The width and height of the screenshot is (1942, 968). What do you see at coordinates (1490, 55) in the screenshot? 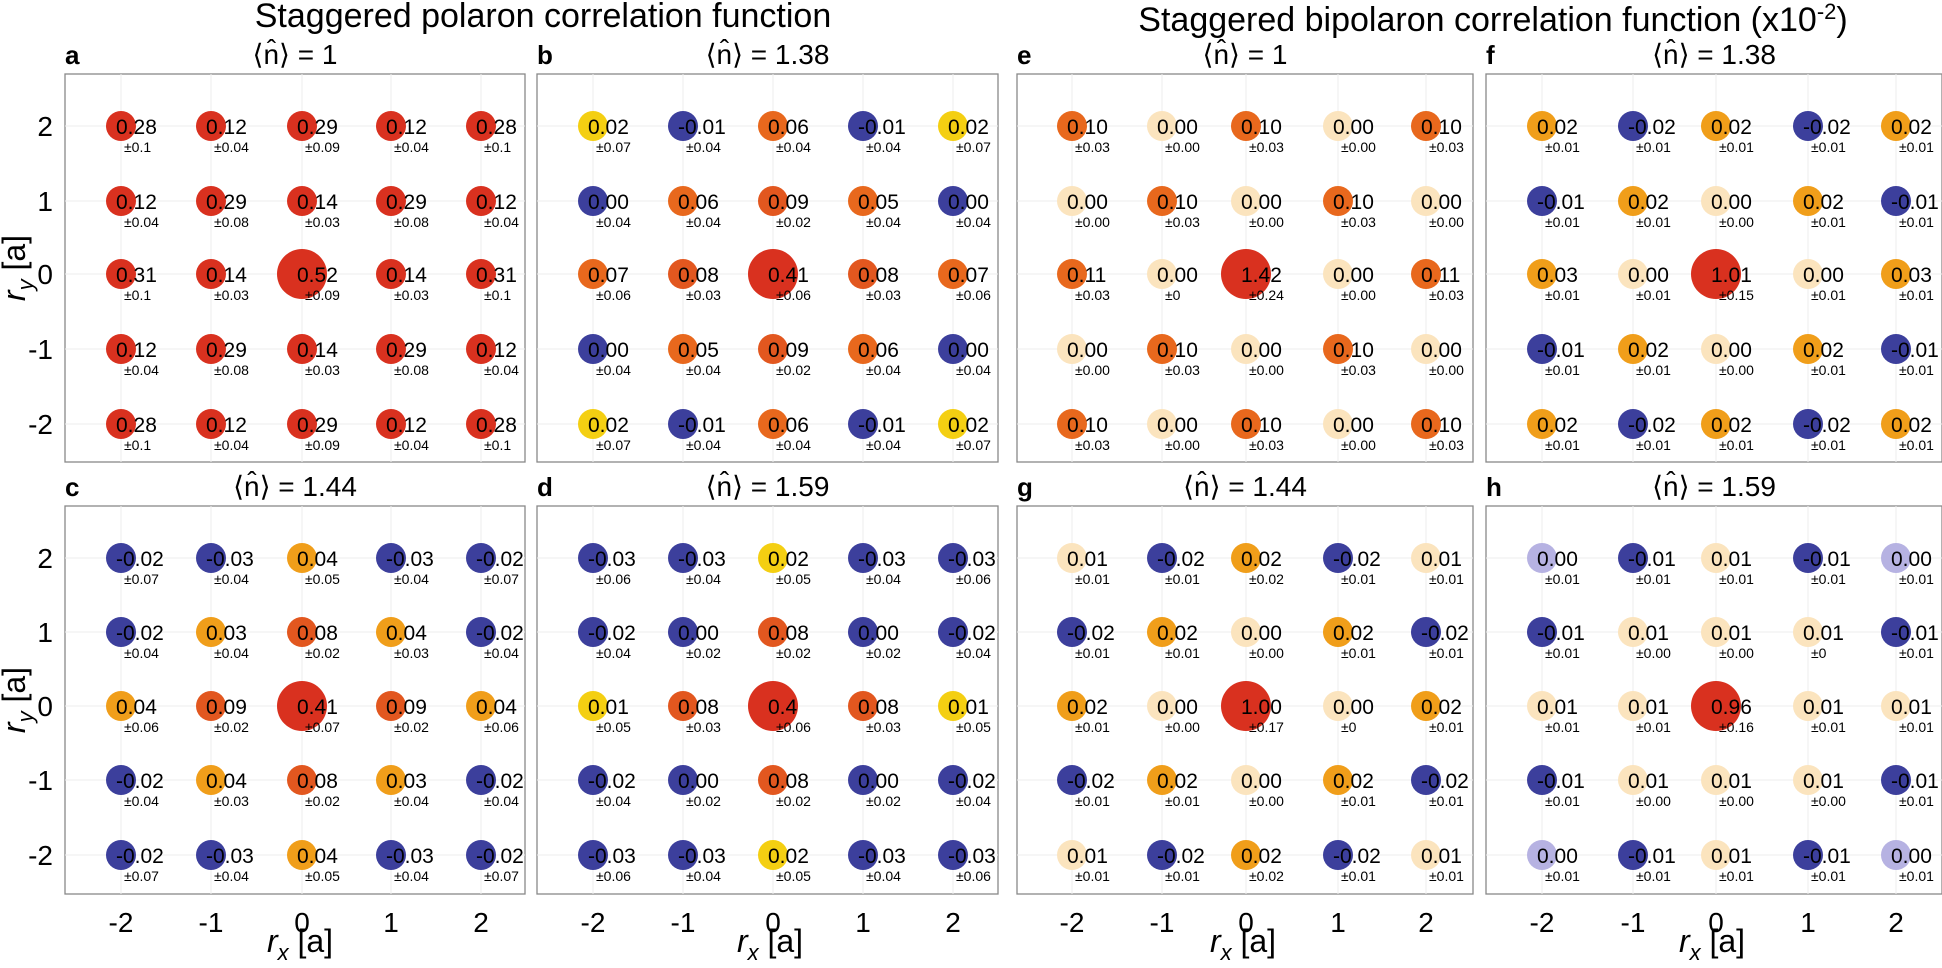
I see `panel-letter: f` at bounding box center [1490, 55].